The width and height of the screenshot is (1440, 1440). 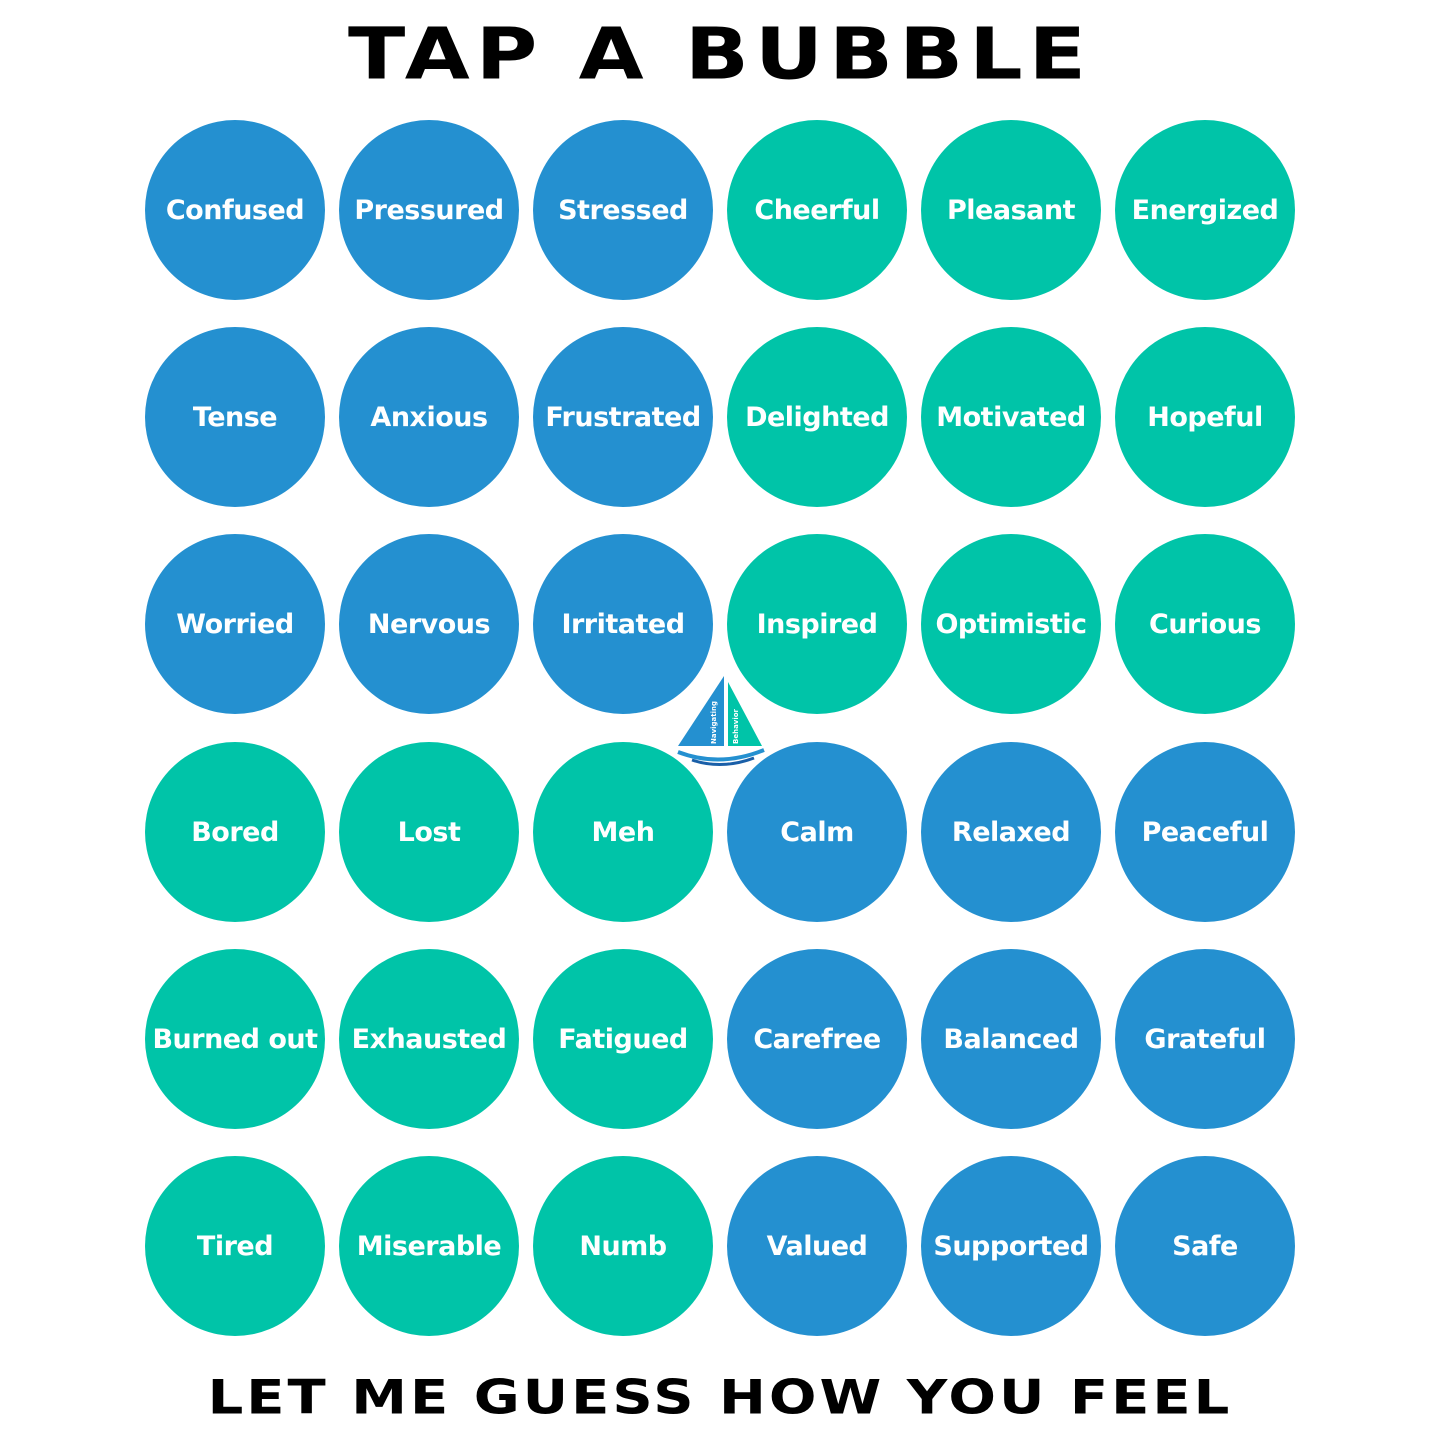 I want to click on bubble-label: Burned out, so click(x=235, y=1039).